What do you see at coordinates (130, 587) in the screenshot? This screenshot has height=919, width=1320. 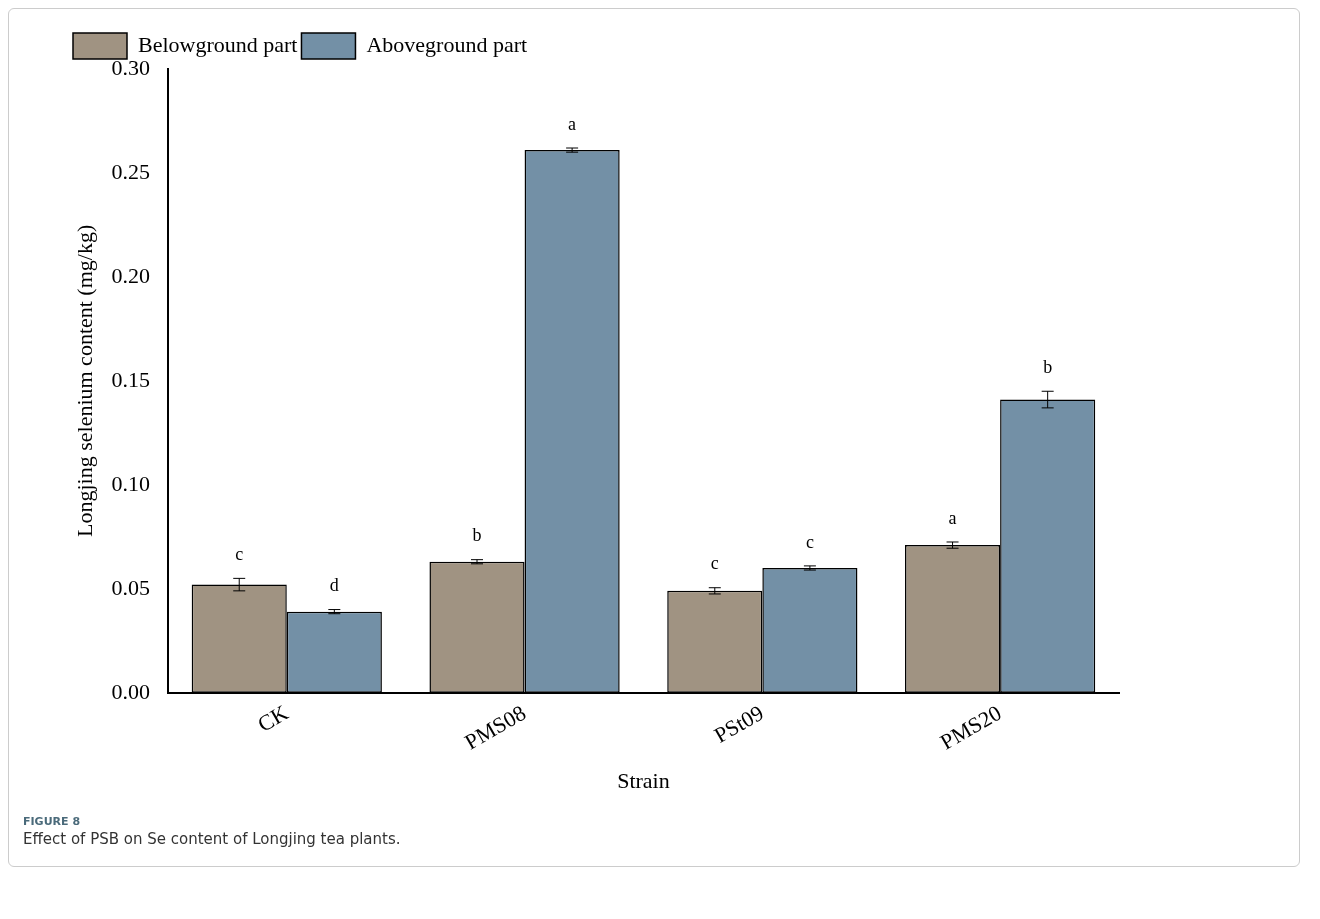 I see `y-tick-label: 0.05` at bounding box center [130, 587].